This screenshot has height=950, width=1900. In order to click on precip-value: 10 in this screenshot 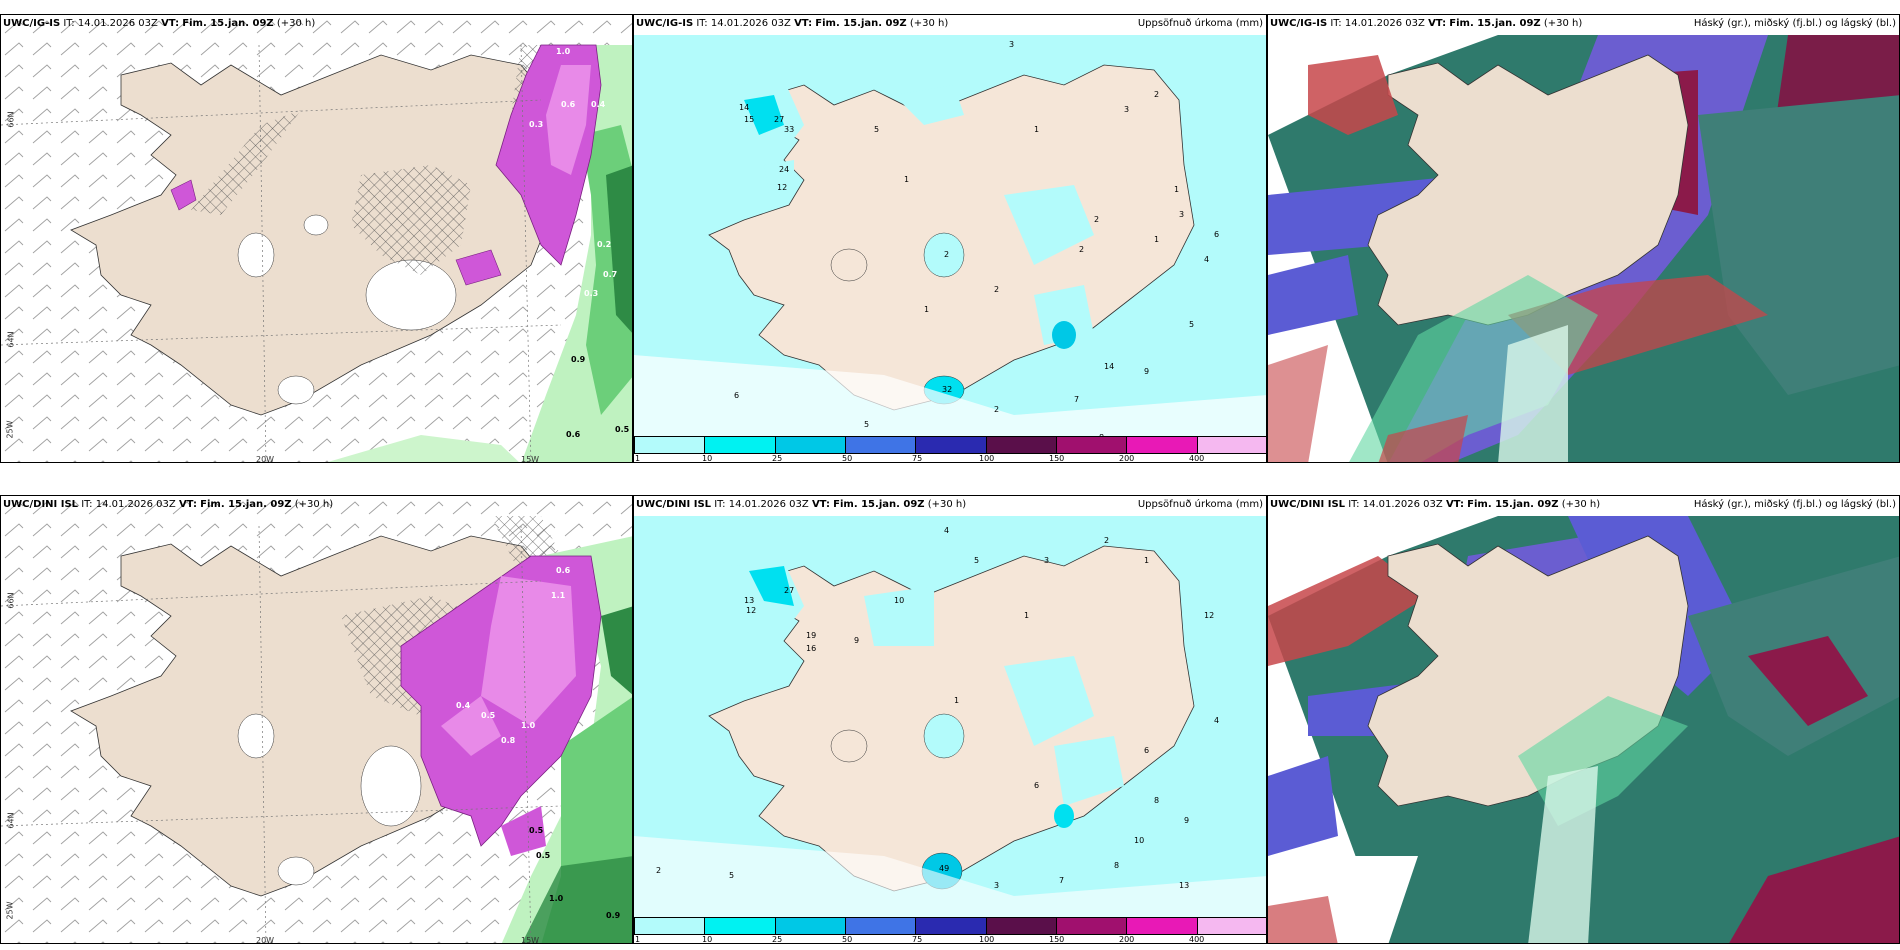, I will do `click(899, 600)`.